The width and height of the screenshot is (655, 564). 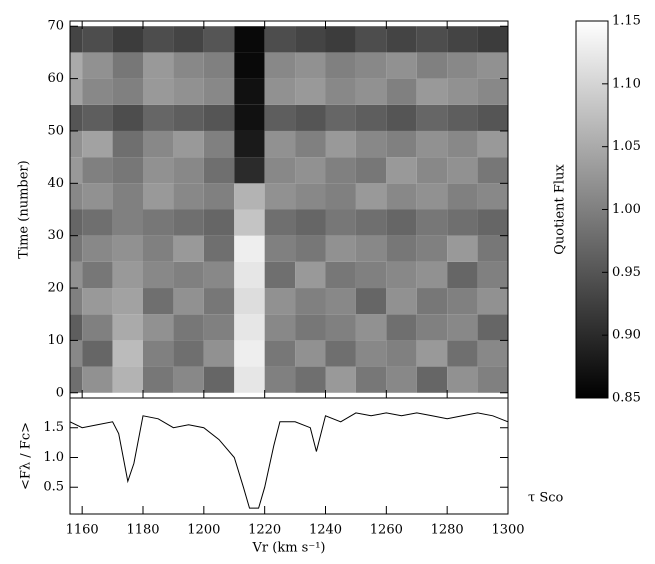 What do you see at coordinates (264, 530) in the screenshot?
I see `x-tick-label: 1220` at bounding box center [264, 530].